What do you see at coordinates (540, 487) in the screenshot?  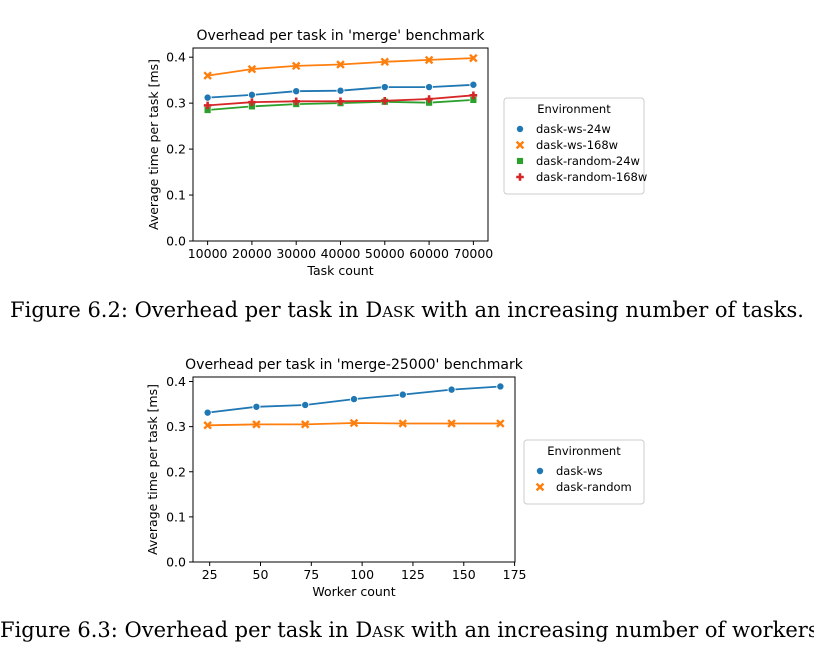 I see `legend-marker-dask-random` at bounding box center [540, 487].